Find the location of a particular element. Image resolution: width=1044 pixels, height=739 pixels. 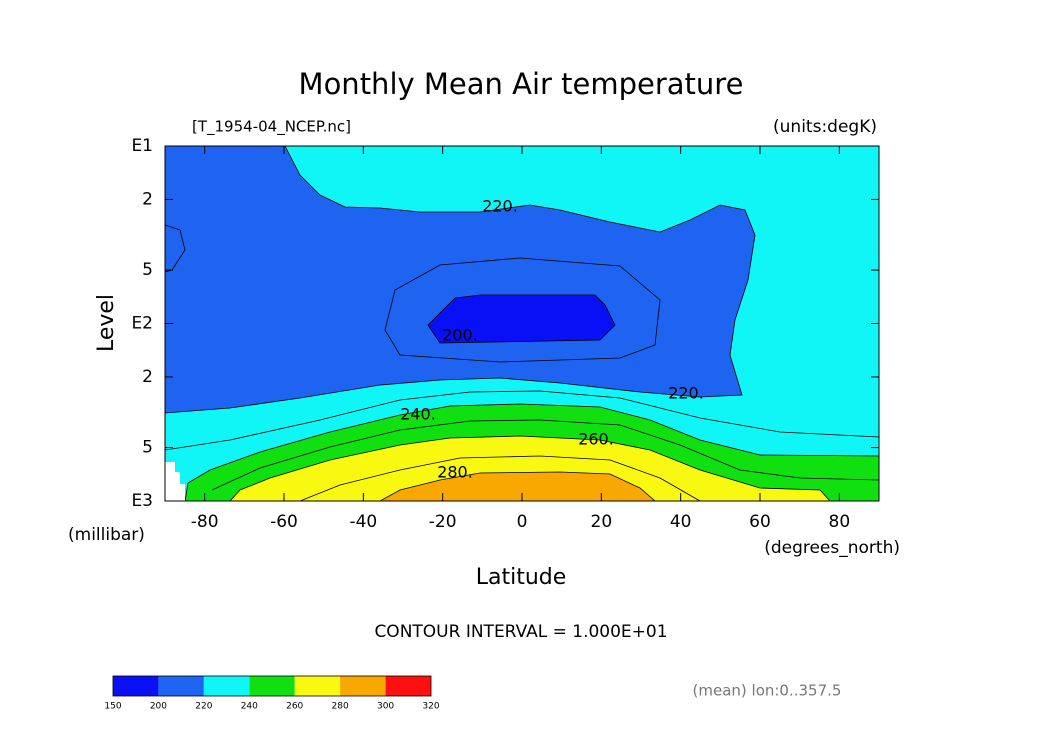

colorbar-label: 320 is located at coordinates (430, 707).